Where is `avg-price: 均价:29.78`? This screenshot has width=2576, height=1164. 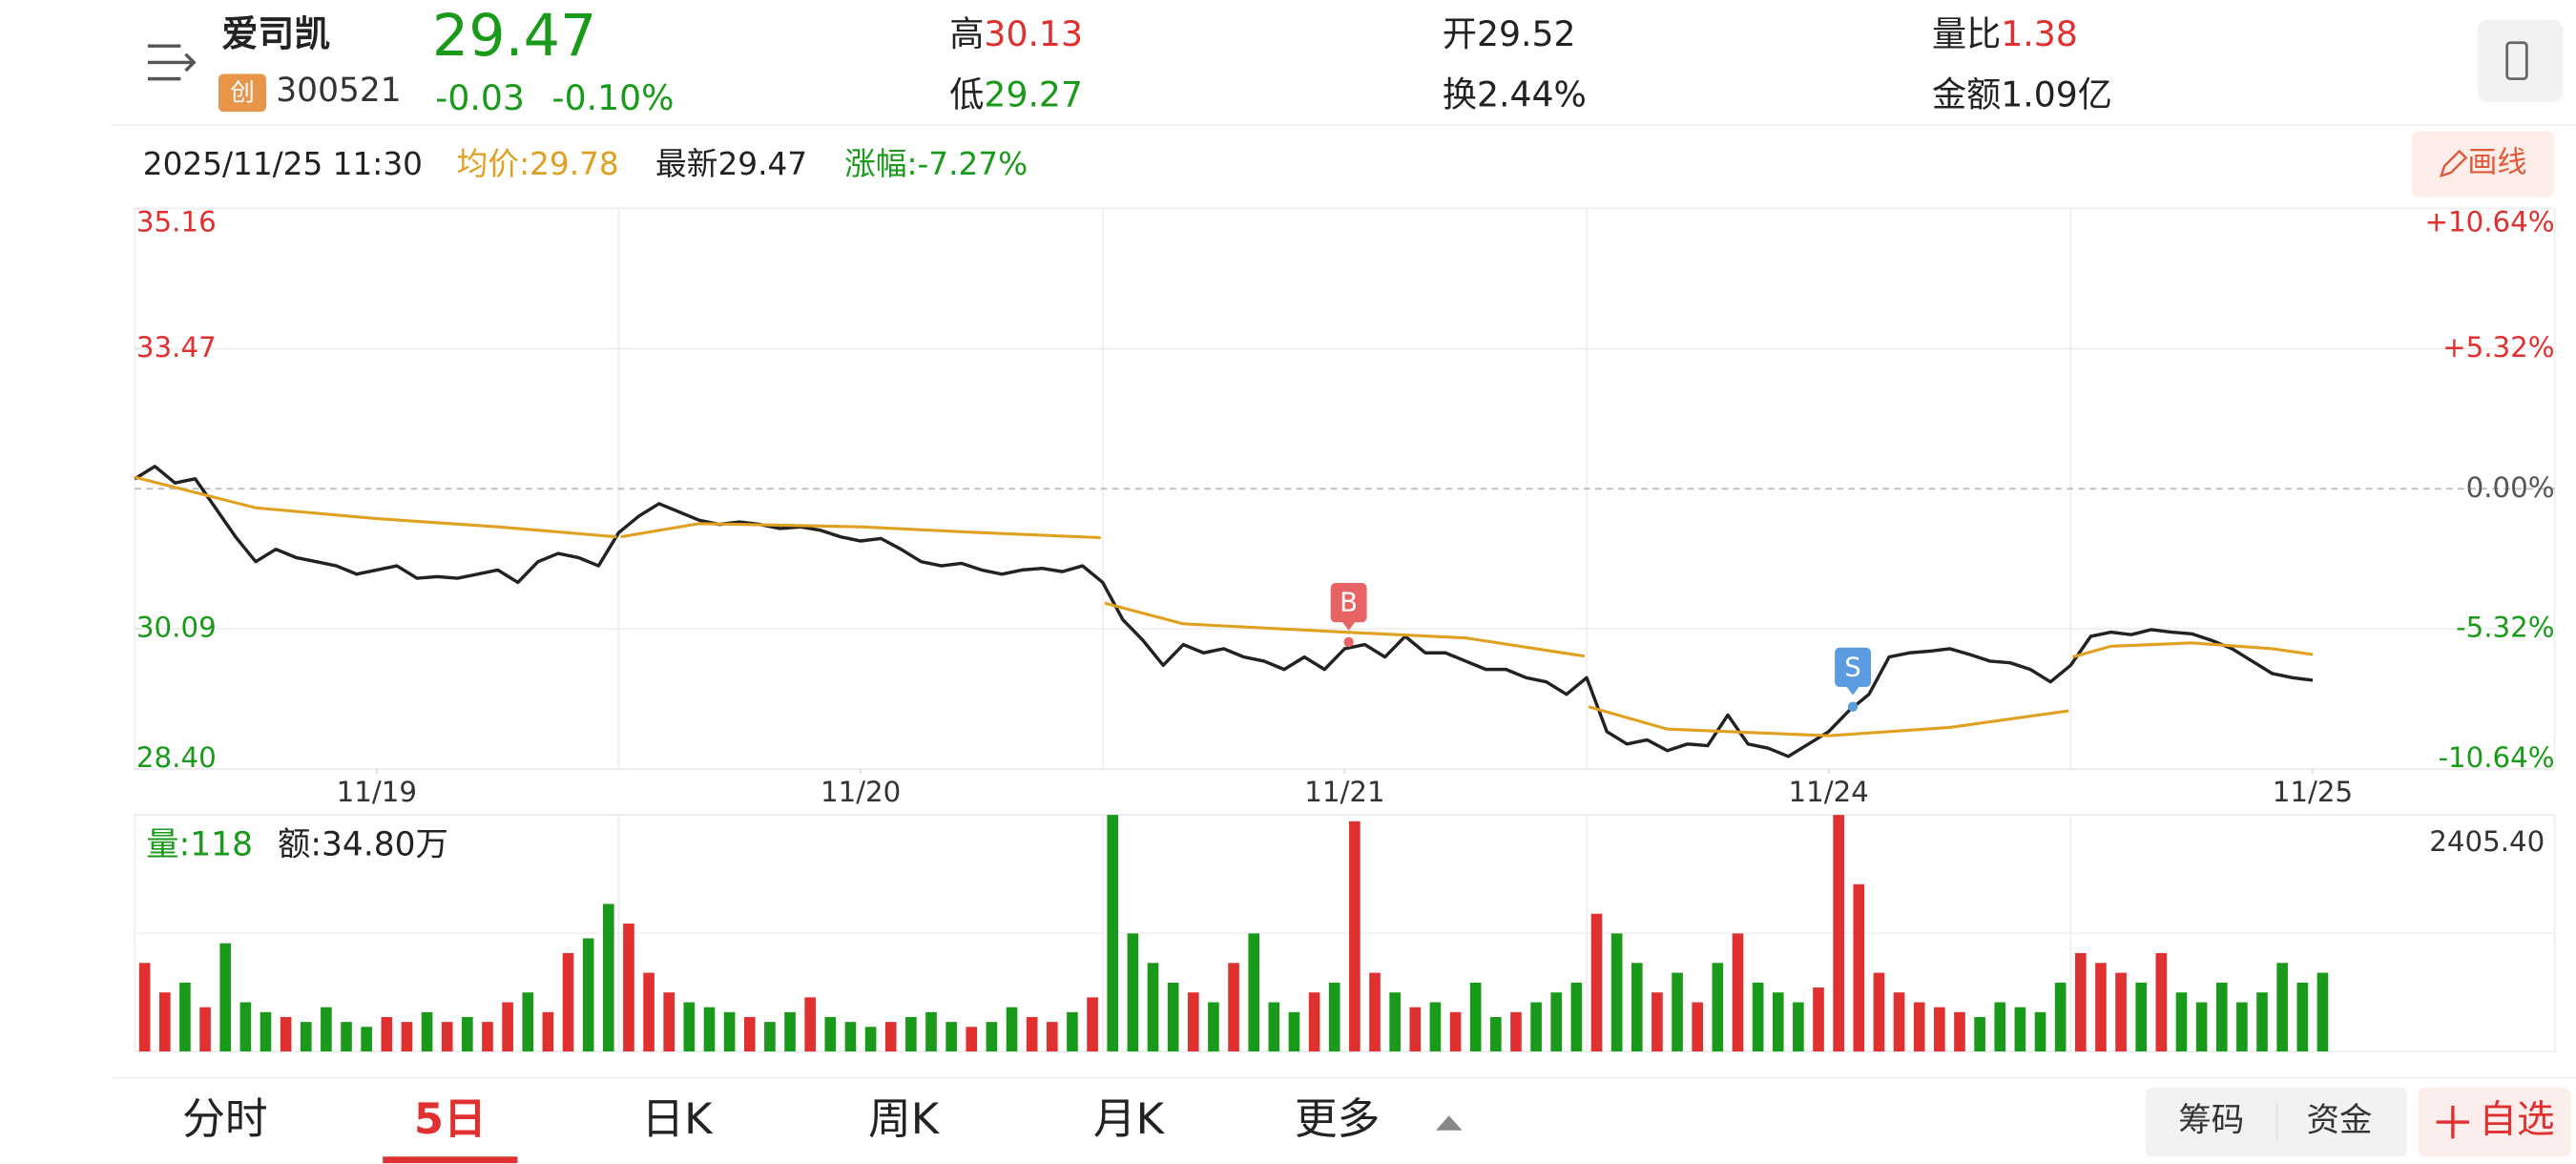
avg-price: 均价:29.78 is located at coordinates (538, 164).